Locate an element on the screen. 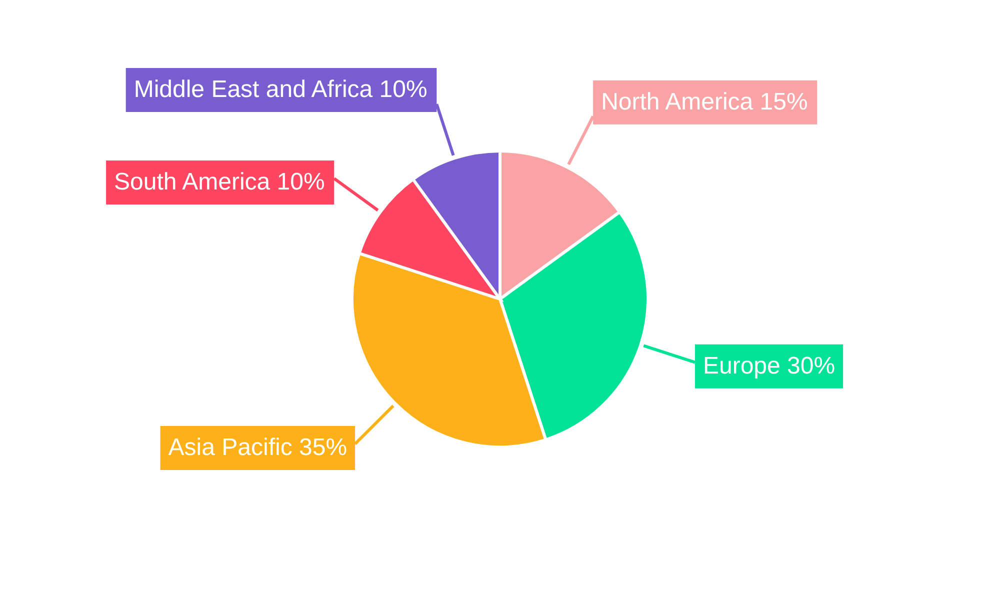 The image size is (1000, 600). slice-label: North America 15% is located at coordinates (704, 102).